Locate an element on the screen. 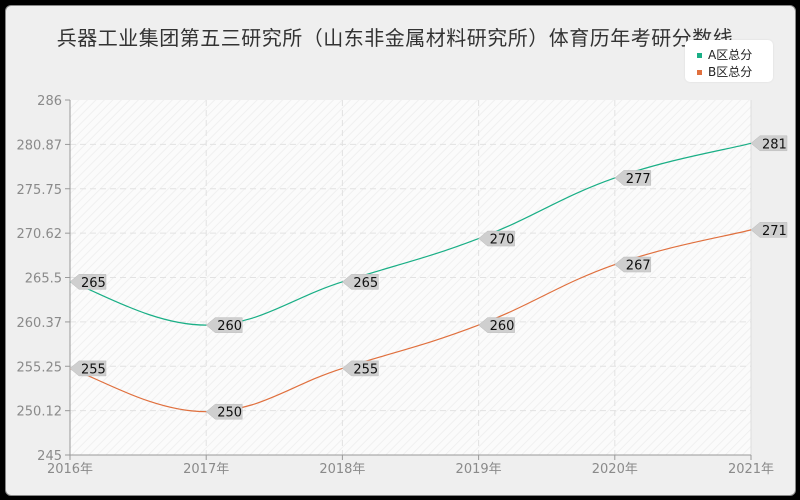 The height and width of the screenshot is (500, 800). data-label: 267 is located at coordinates (633, 265).